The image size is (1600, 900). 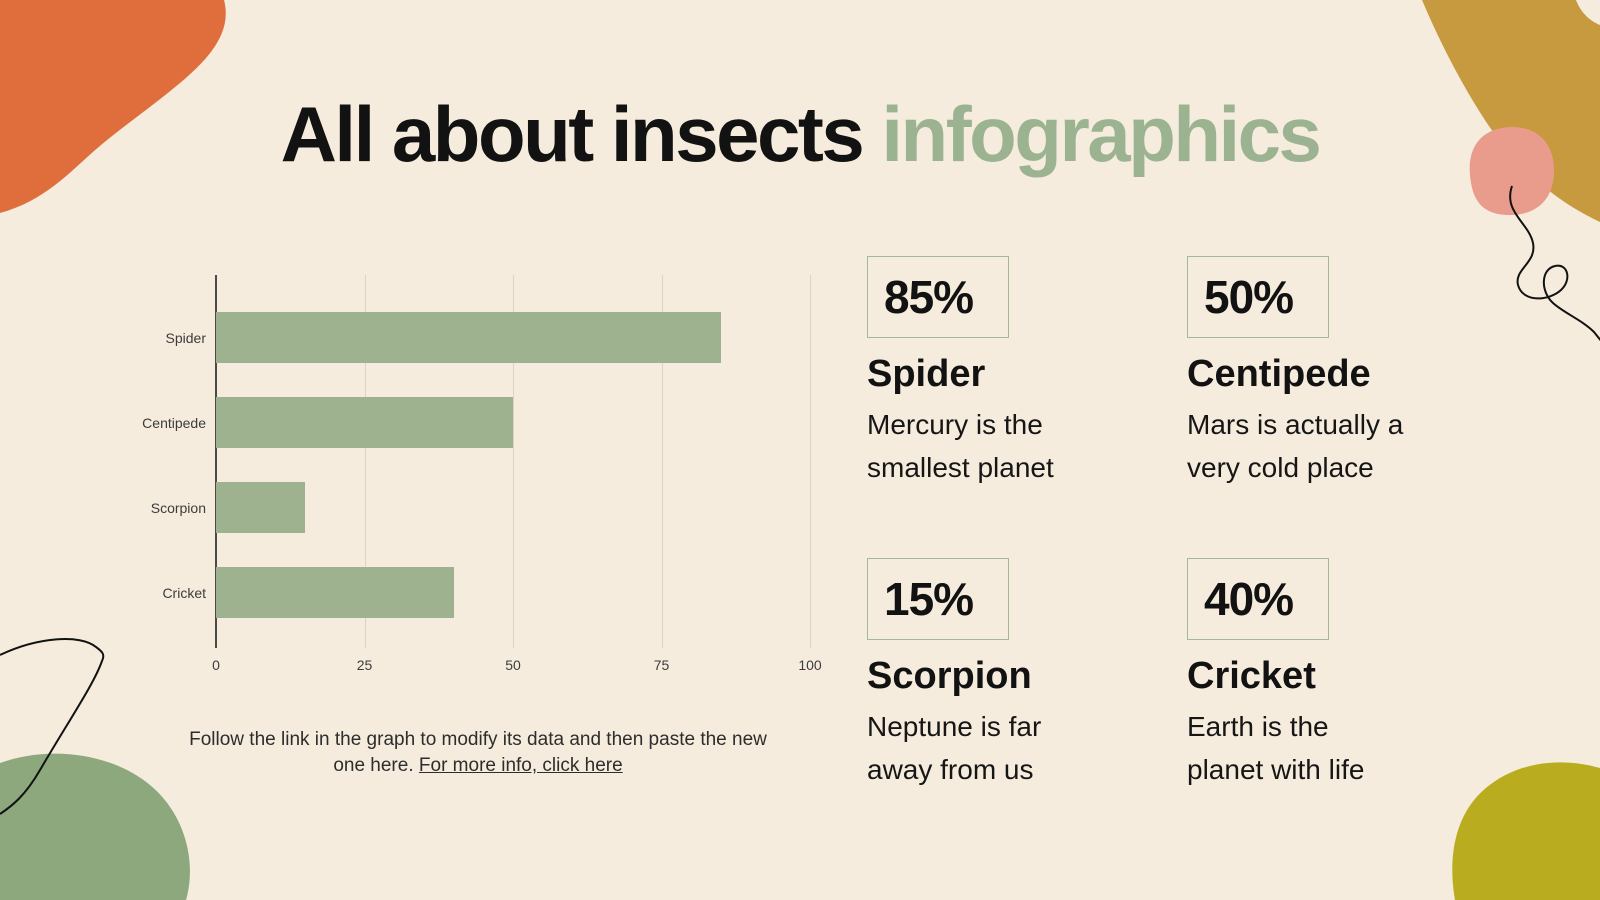 I want to click on stat-percent-box: 85%, so click(x=938, y=297).